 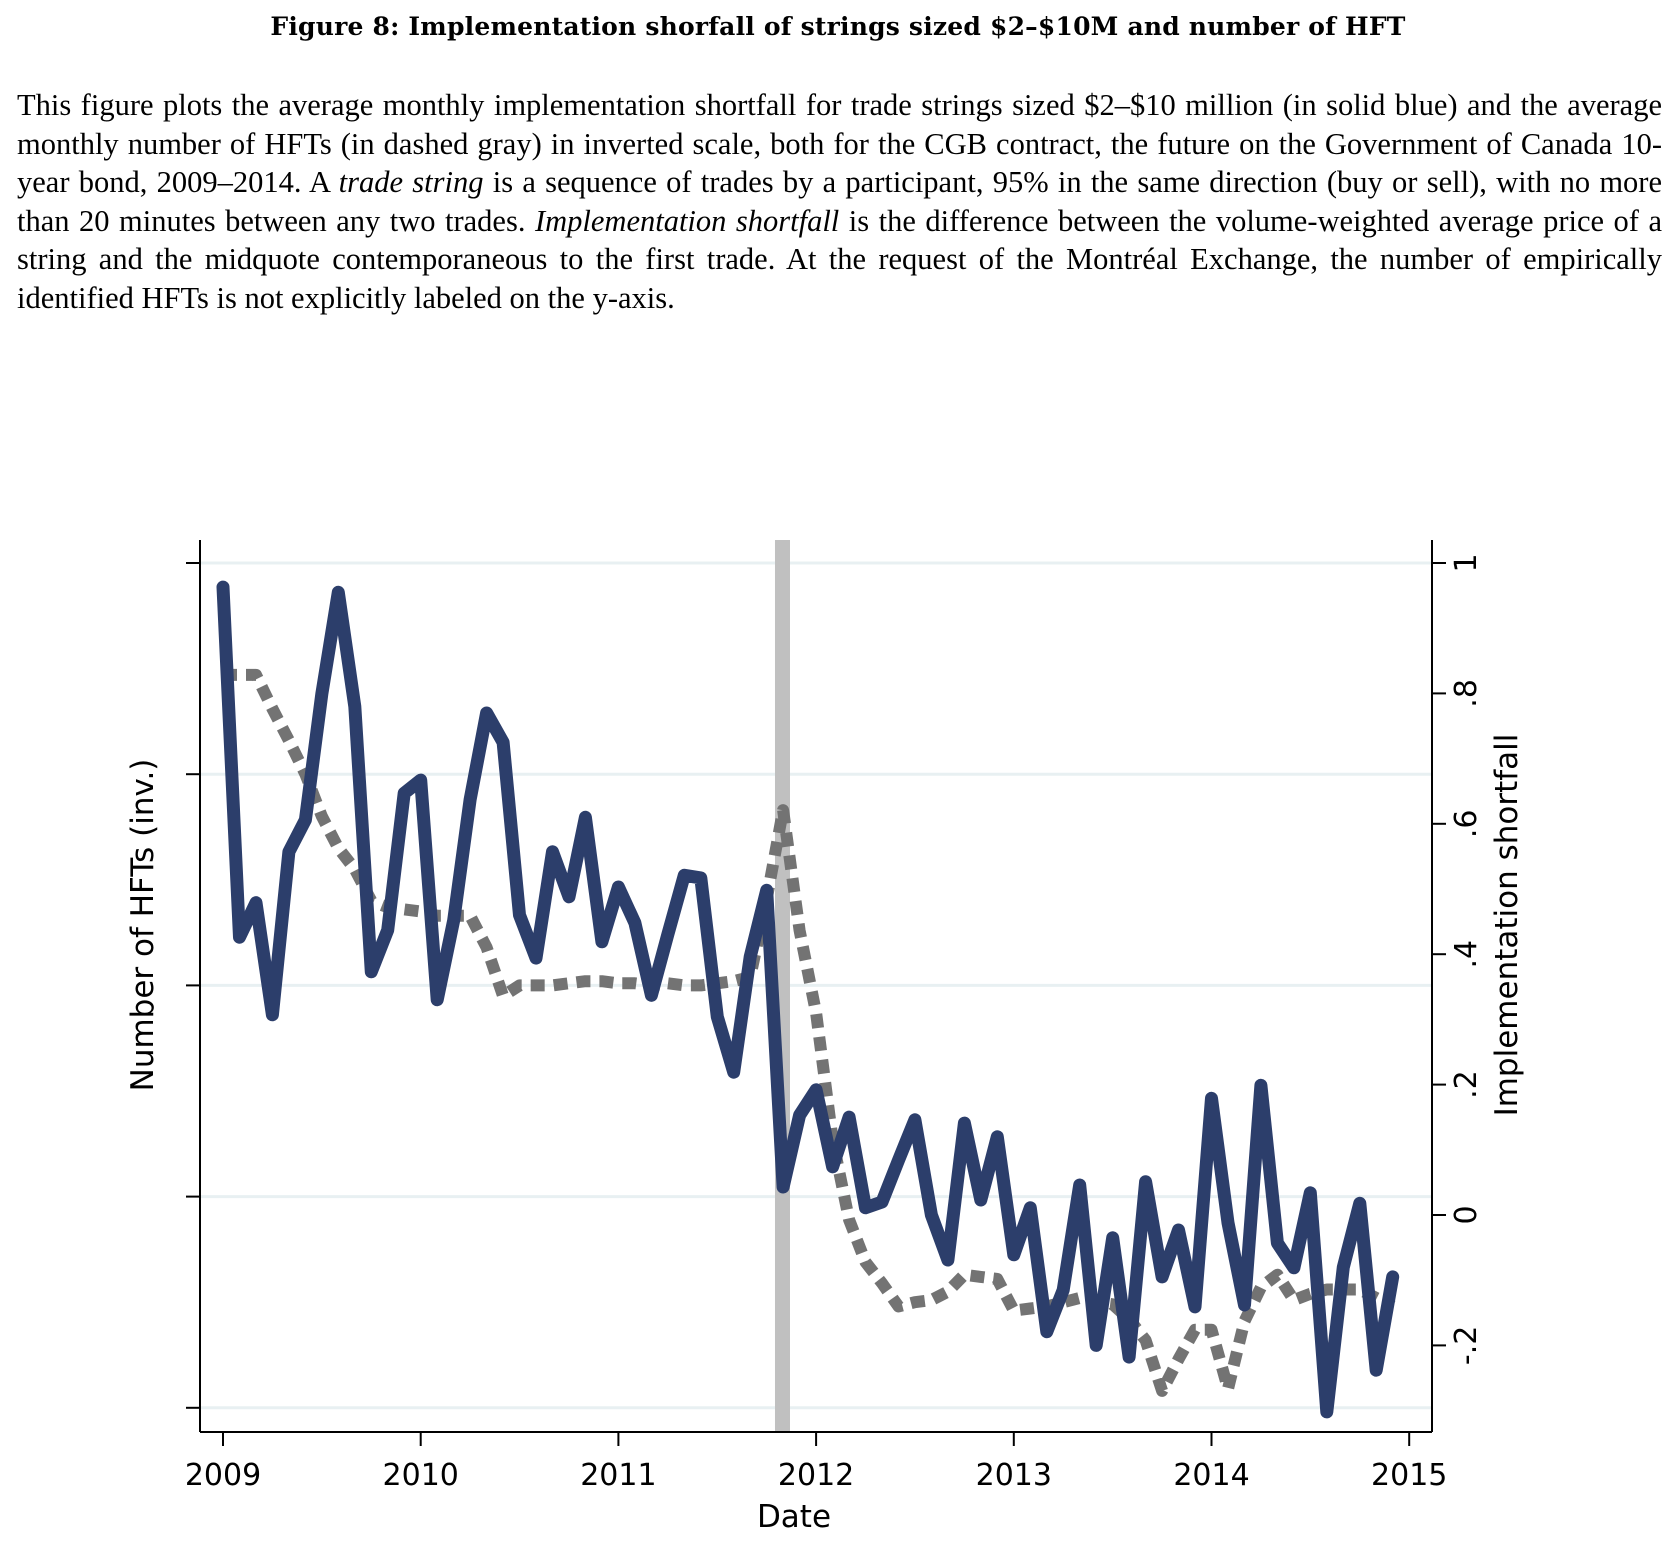 I want to click on x-tick-label: 2010, so click(x=421, y=1475).